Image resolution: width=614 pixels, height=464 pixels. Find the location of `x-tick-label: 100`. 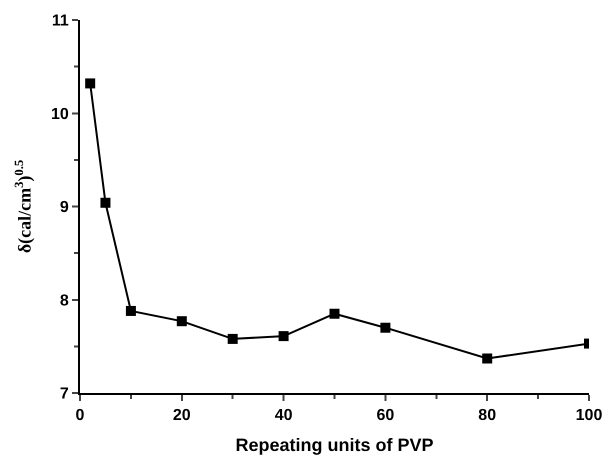

x-tick-label: 100 is located at coordinates (589, 415).